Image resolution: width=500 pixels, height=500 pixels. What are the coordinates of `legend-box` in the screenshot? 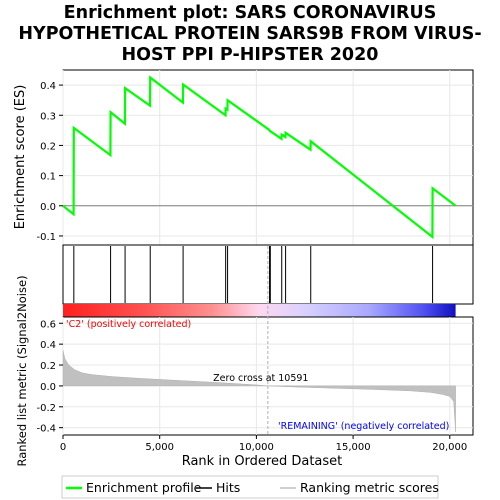 It's located at (250, 487).